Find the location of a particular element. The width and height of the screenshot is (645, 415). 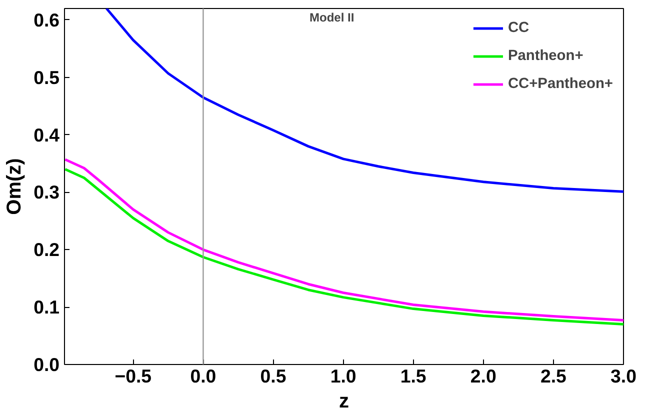

x-tick-label: 2.0 is located at coordinates (483, 376).